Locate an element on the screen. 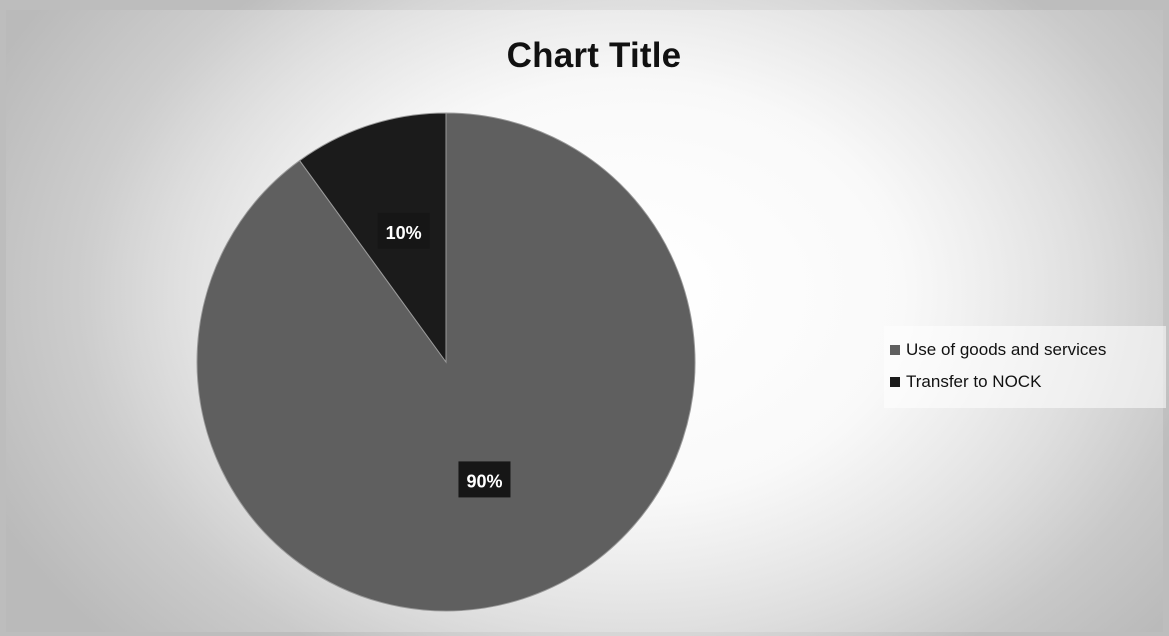  legend-item-use-of-goods: Use of goods and services is located at coordinates (1028, 350).